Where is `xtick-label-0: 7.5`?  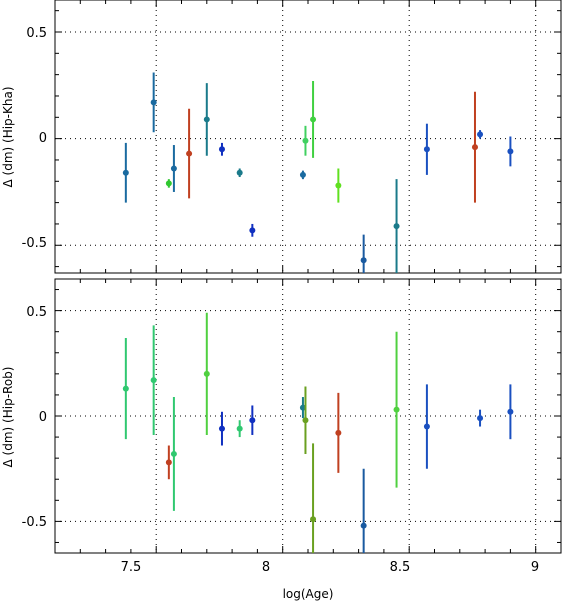 xtick-label-0: 7.5 is located at coordinates (131, 567).